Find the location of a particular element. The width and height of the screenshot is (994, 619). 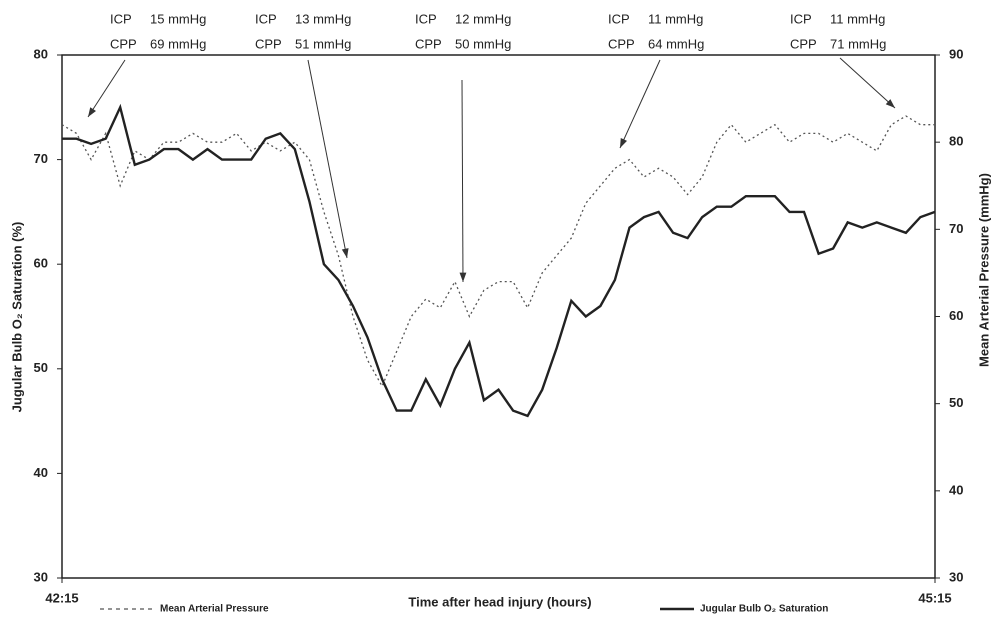

y2-tick-label: 70 is located at coordinates (956, 228).